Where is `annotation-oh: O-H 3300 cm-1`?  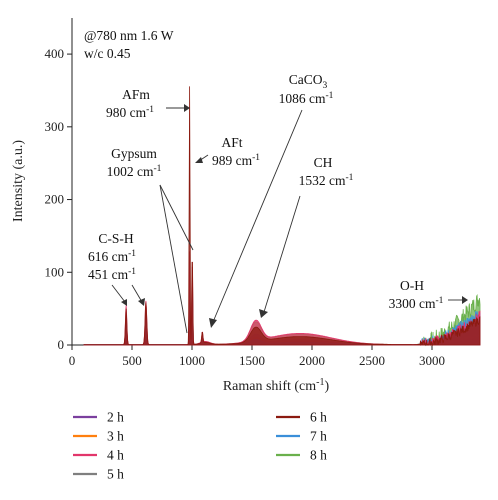 annotation-oh: O-H 3300 cm-1 is located at coordinates (416, 294).